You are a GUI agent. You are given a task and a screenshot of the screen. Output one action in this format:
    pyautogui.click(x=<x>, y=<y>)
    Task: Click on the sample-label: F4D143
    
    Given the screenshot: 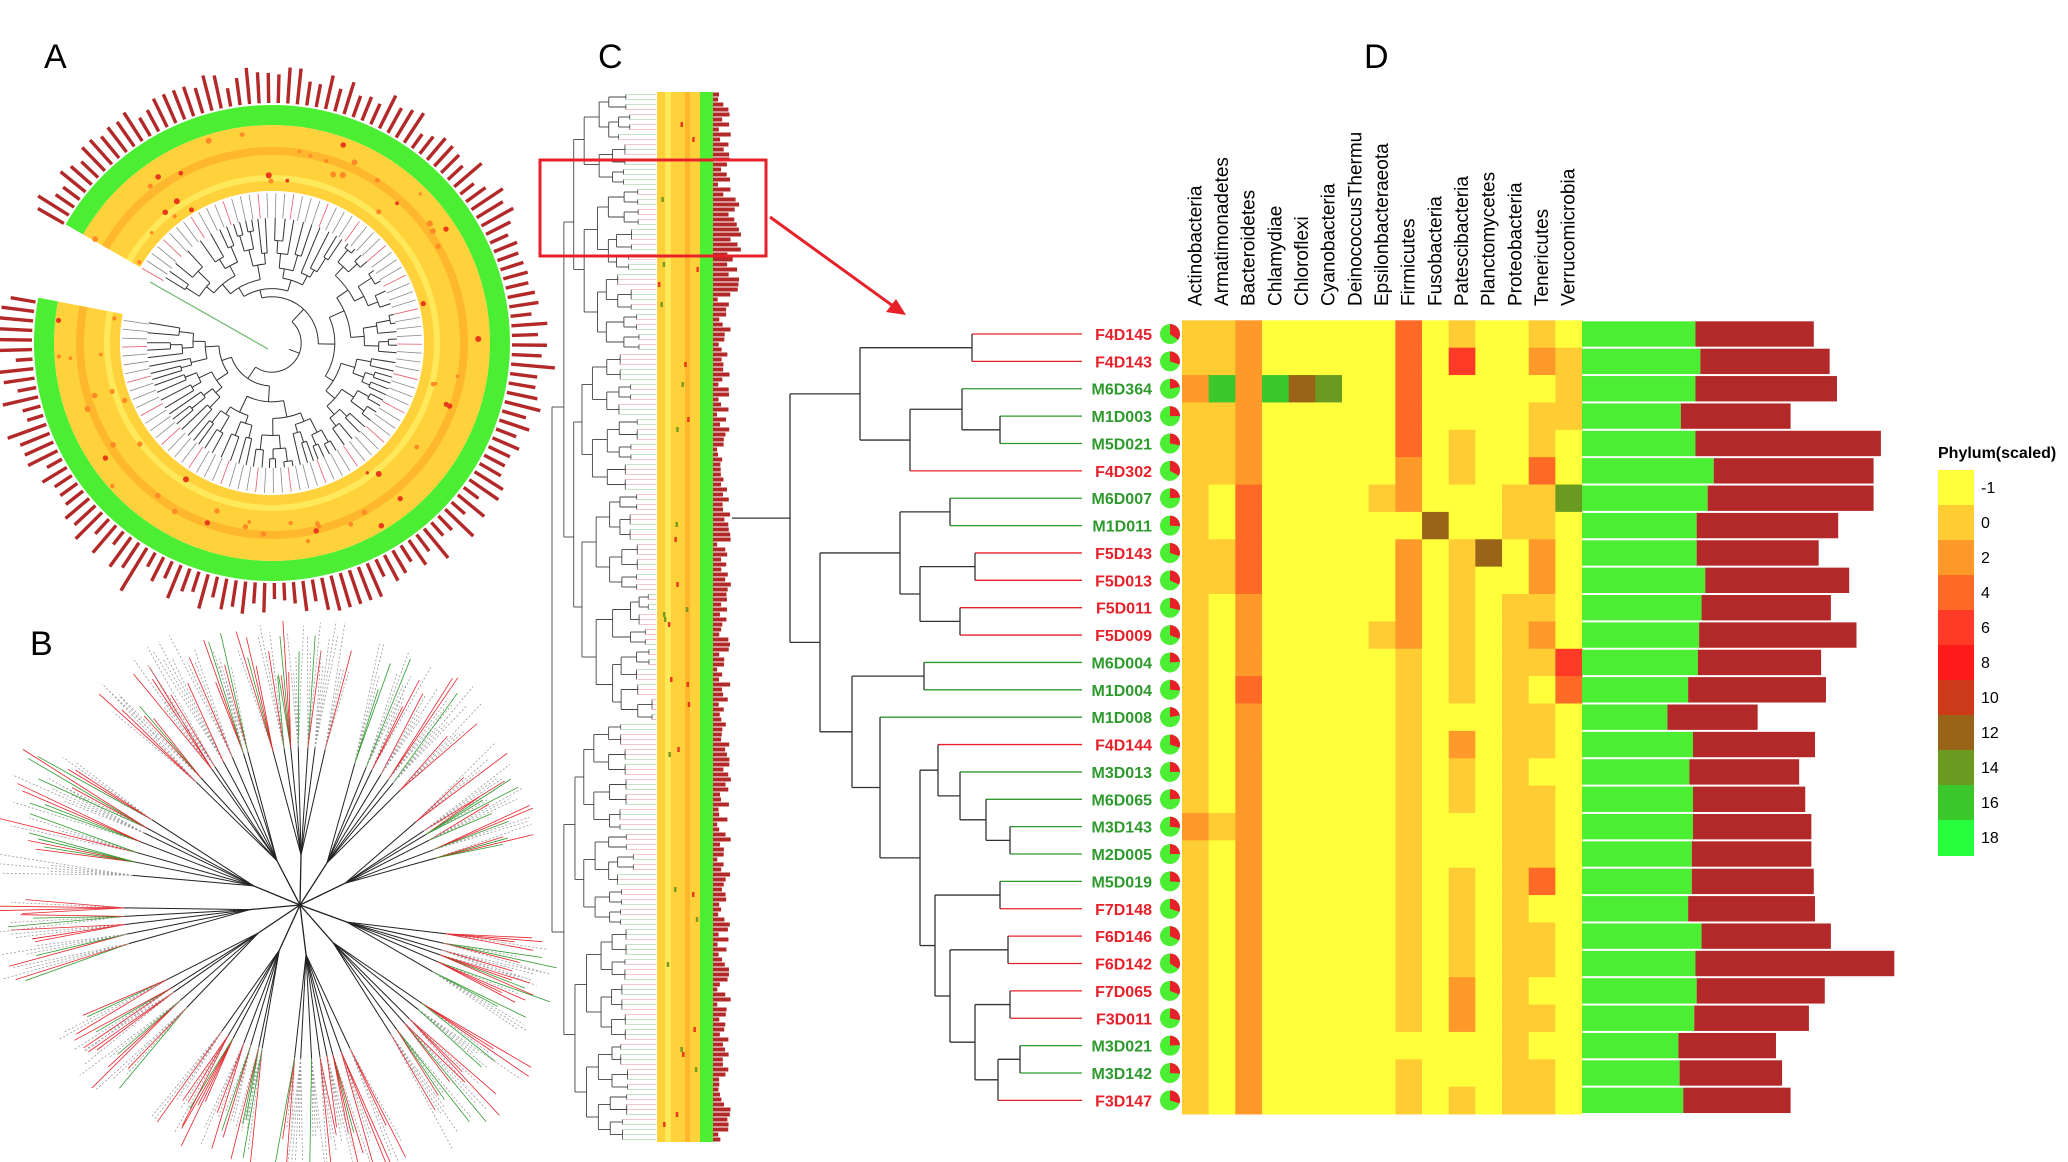 What is the action you would take?
    pyautogui.click(x=1123, y=362)
    